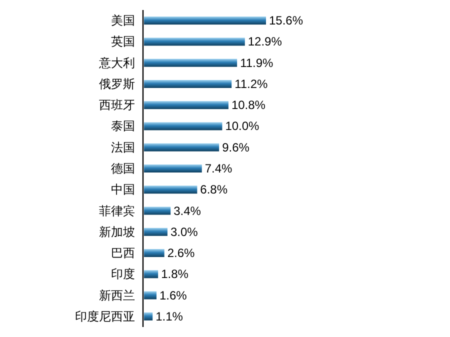  What do you see at coordinates (286, 21) in the screenshot?
I see `data-label: 15.6%` at bounding box center [286, 21].